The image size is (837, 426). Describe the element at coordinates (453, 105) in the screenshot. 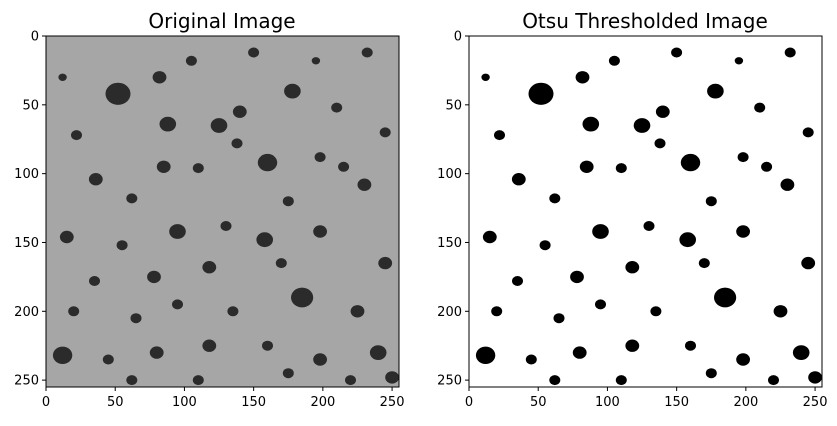

I see `right-ytick-label: 50` at that location.